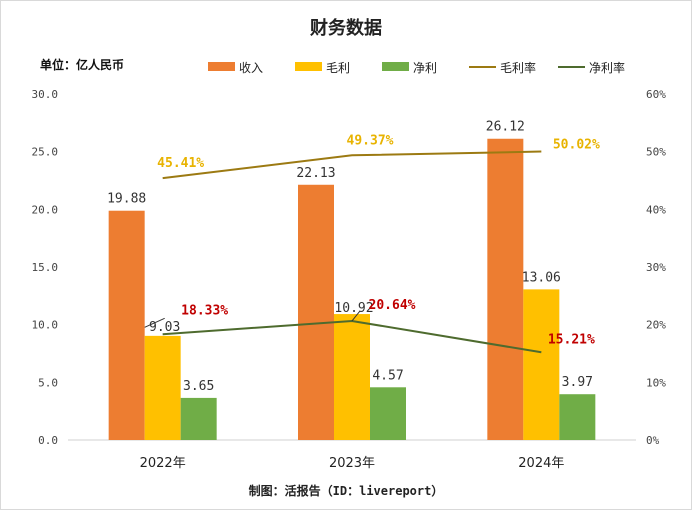 The width and height of the screenshot is (692, 510). I want to click on chart-title: 财务数据, so click(346, 28).